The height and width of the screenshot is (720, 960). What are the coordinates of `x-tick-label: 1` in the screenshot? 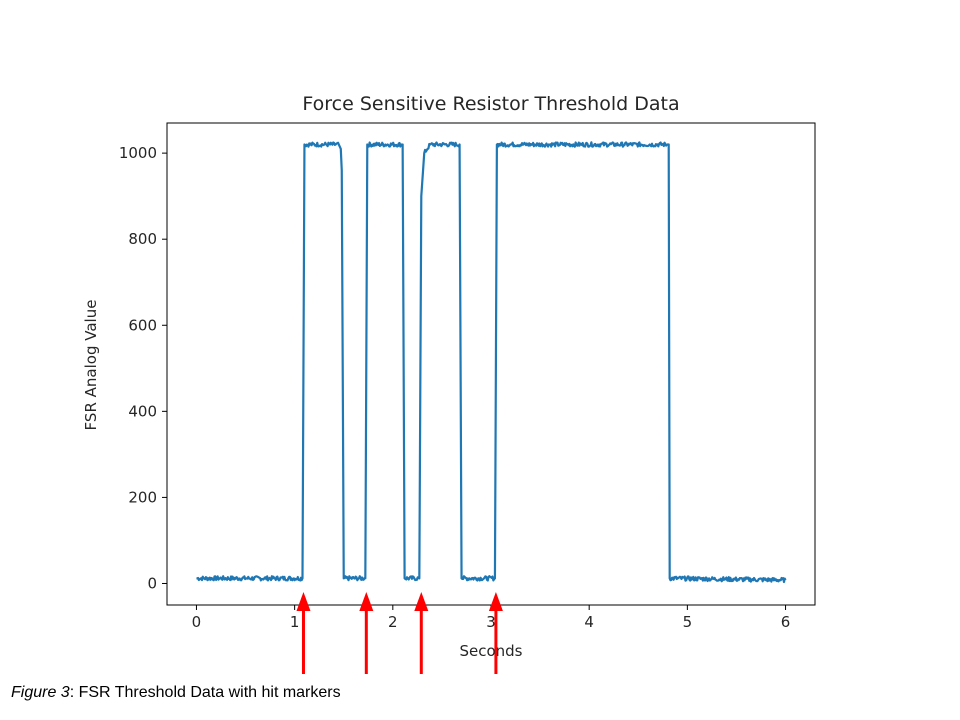 It's located at (295, 622).